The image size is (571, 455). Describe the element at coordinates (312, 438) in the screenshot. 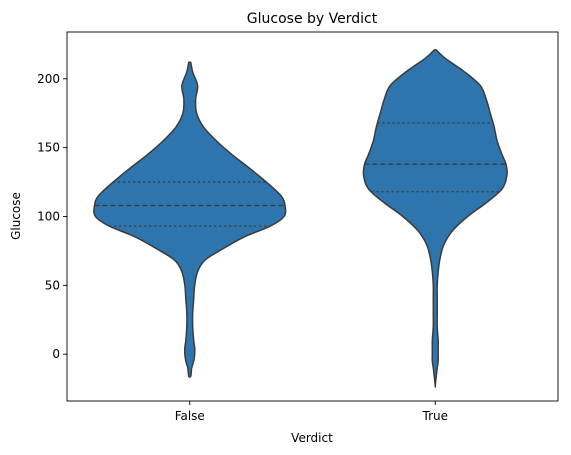

I see `x-axis-label: Verdict` at that location.